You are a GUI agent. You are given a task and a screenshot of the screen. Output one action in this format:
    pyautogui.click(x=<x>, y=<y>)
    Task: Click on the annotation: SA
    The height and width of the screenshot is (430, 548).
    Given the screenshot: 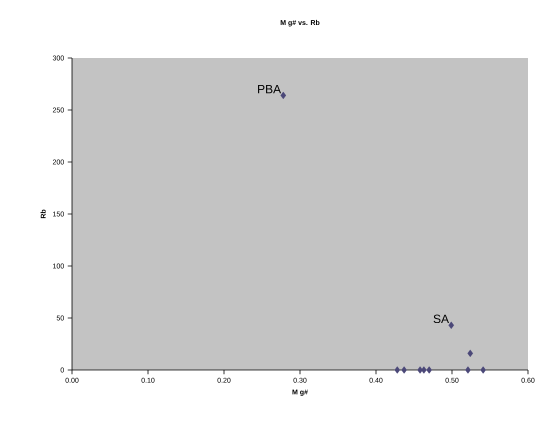 What is the action you would take?
    pyautogui.click(x=442, y=319)
    